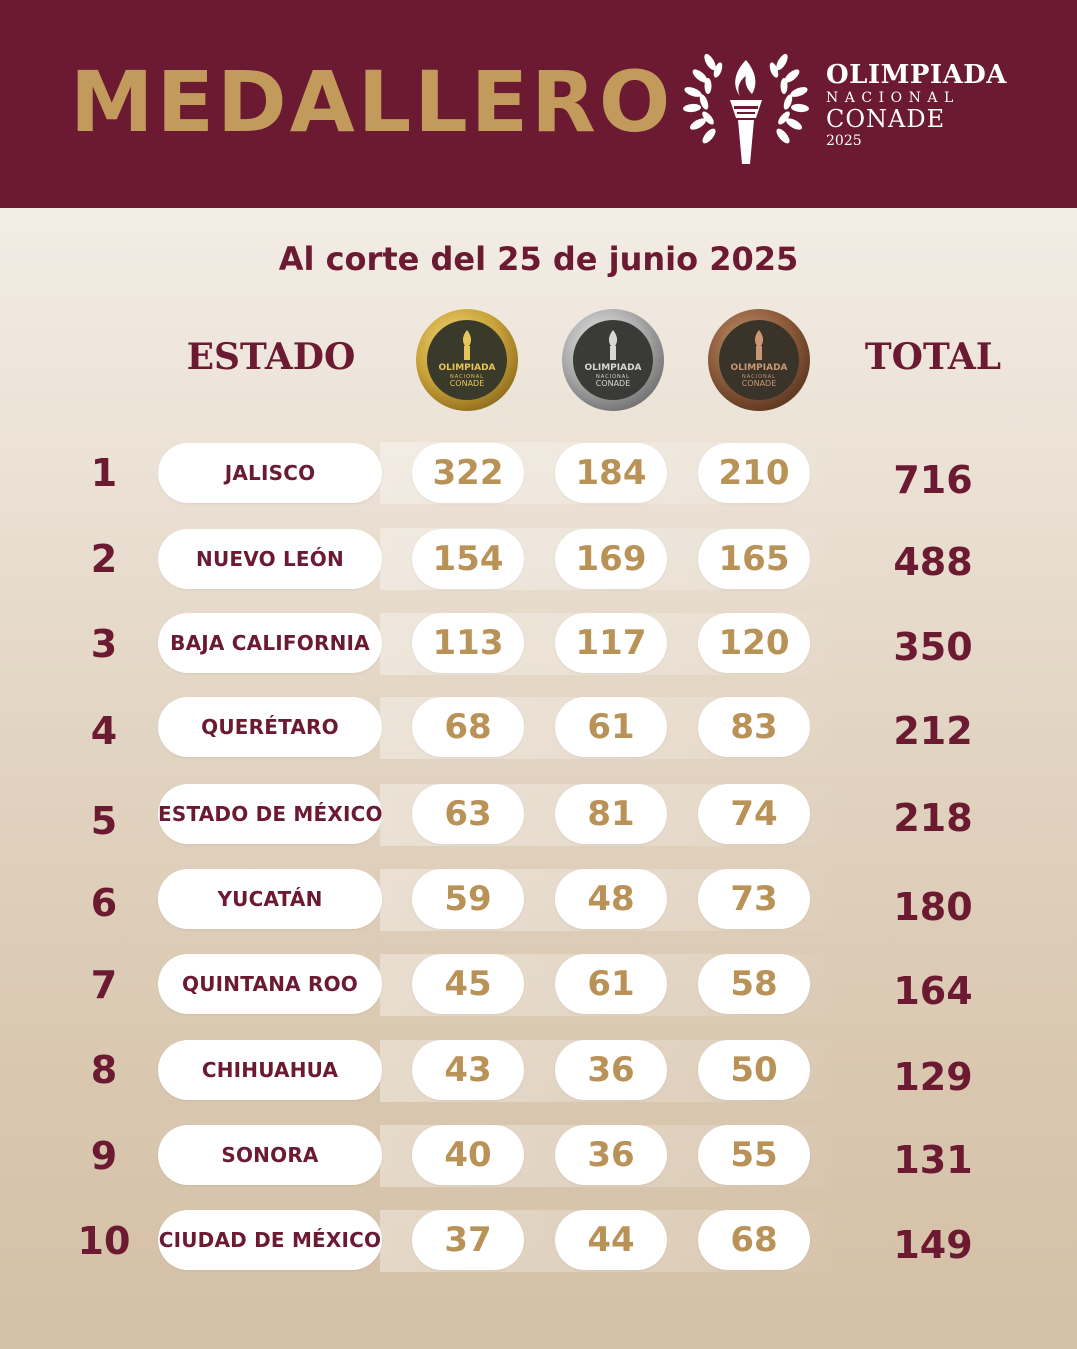  Describe the element at coordinates (754, 1070) in the screenshot. I see `row-bronze: 50` at that location.